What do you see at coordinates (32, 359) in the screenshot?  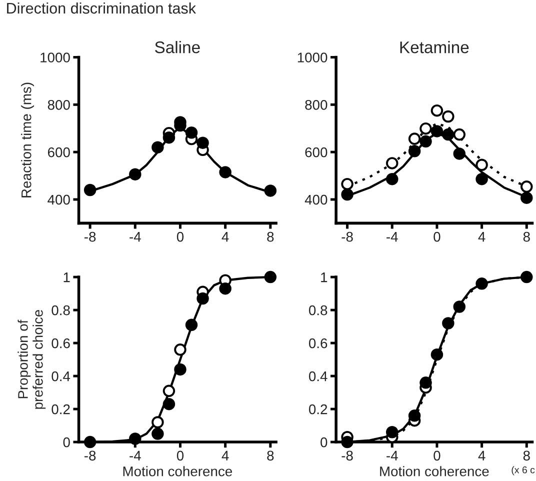 I see `y-axis-title: Proportion of preferred choice` at bounding box center [32, 359].